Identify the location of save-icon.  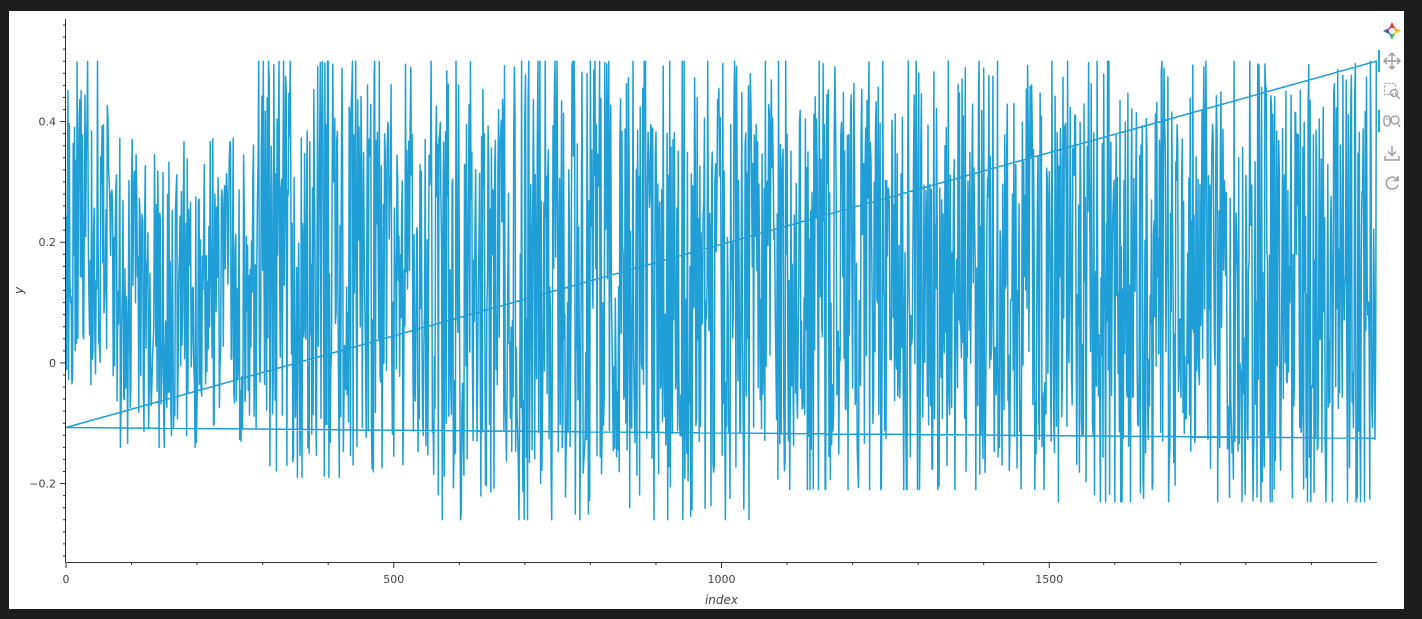
(1392, 153).